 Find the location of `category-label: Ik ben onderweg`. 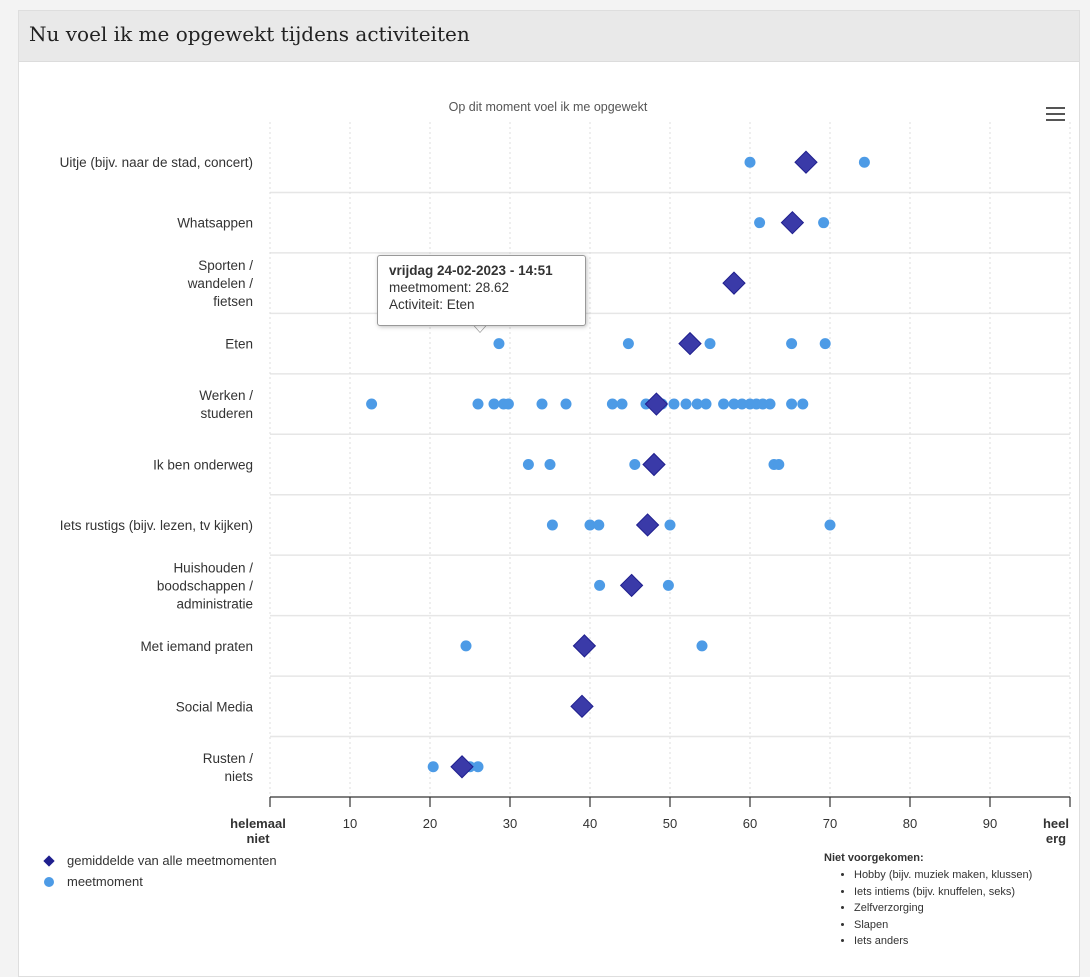

category-label: Ik ben onderweg is located at coordinates (203, 465).